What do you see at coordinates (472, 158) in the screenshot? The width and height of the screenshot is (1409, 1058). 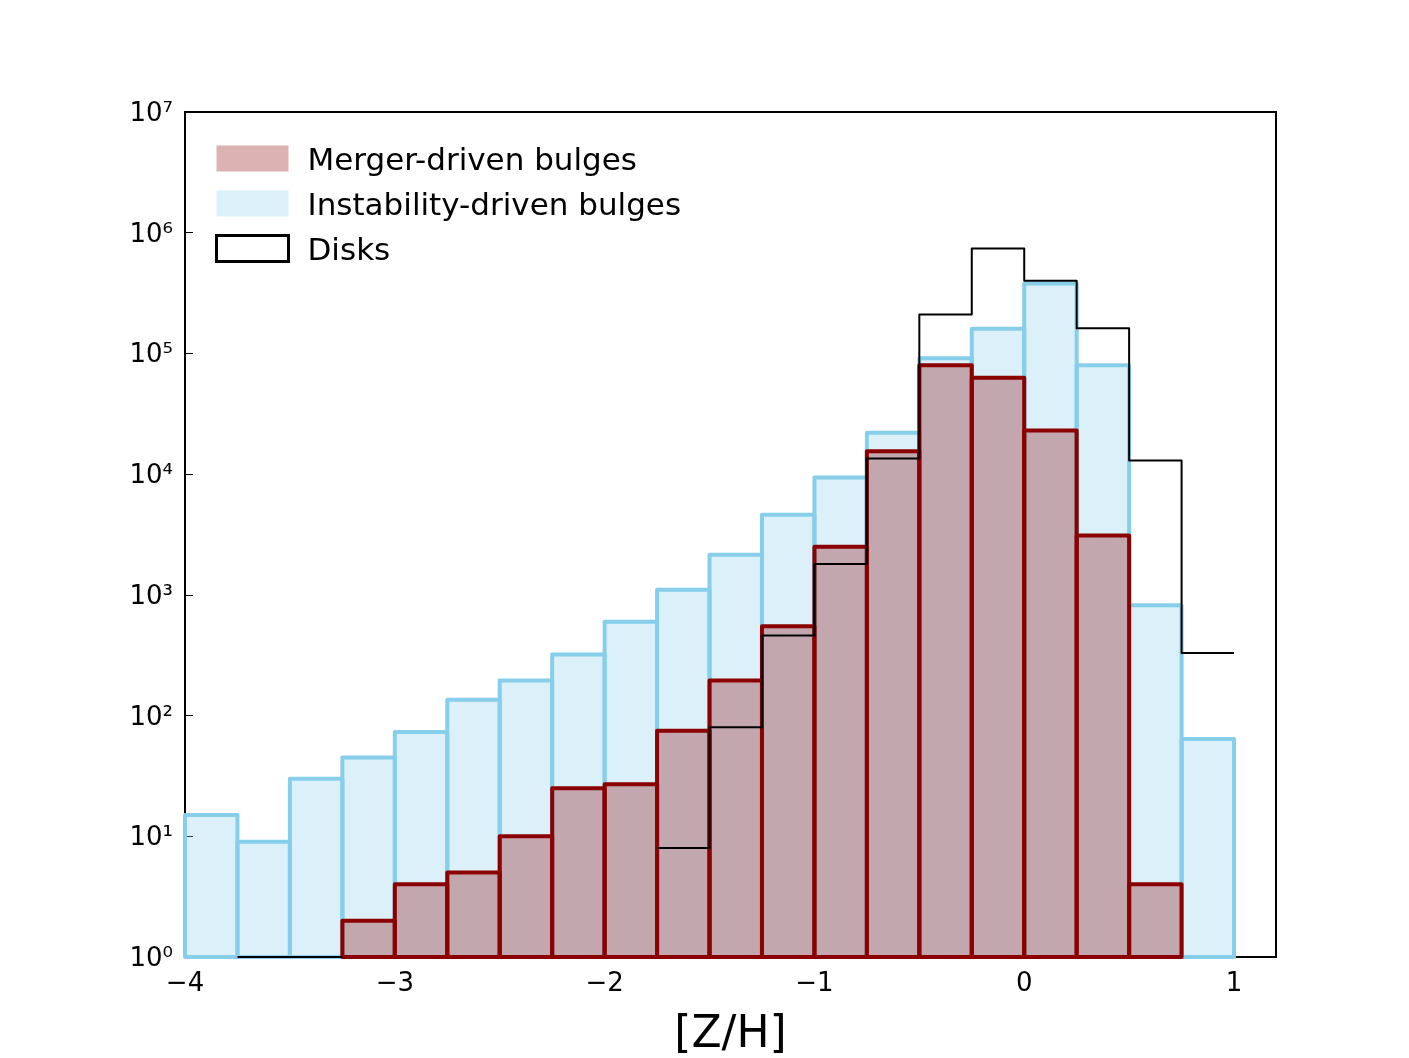 I see `legend-label: Merger-driven bulges` at bounding box center [472, 158].